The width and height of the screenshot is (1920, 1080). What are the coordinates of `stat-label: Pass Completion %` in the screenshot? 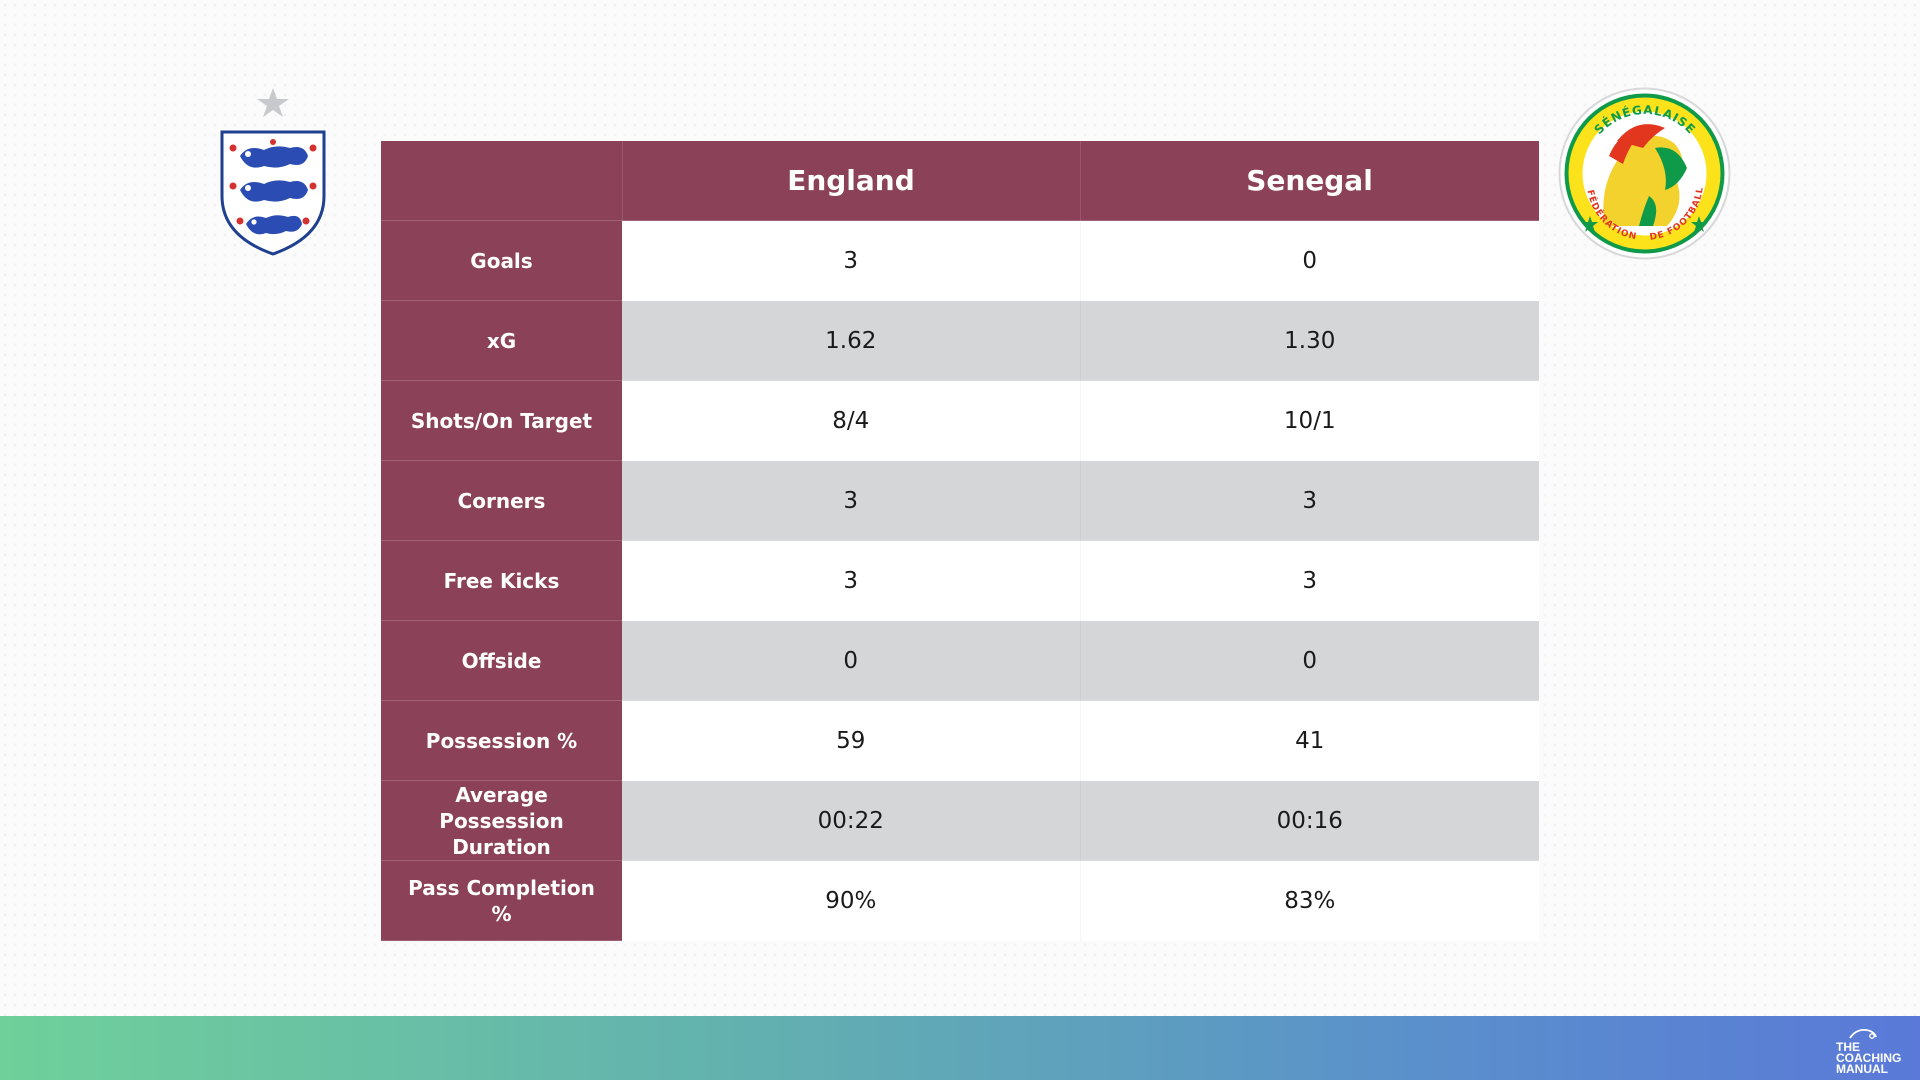 It's located at (501, 900).